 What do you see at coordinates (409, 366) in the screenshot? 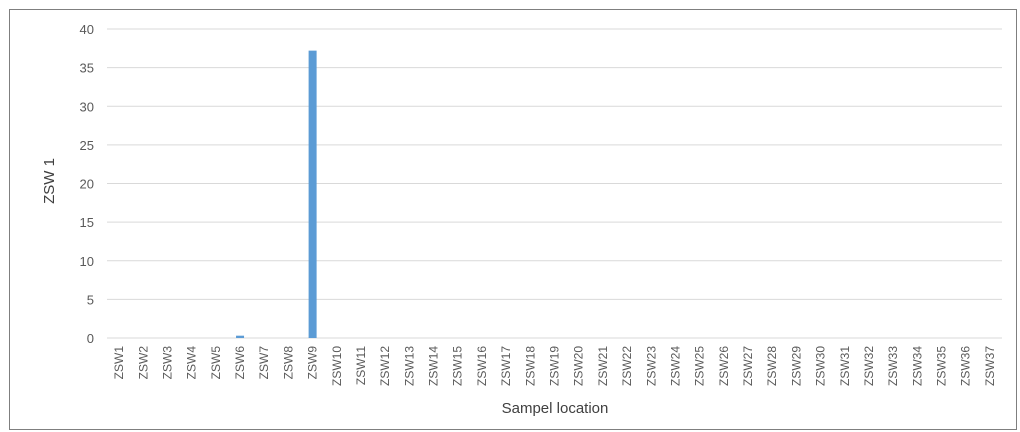
I see `x-tick-label: ZSW13` at bounding box center [409, 366].